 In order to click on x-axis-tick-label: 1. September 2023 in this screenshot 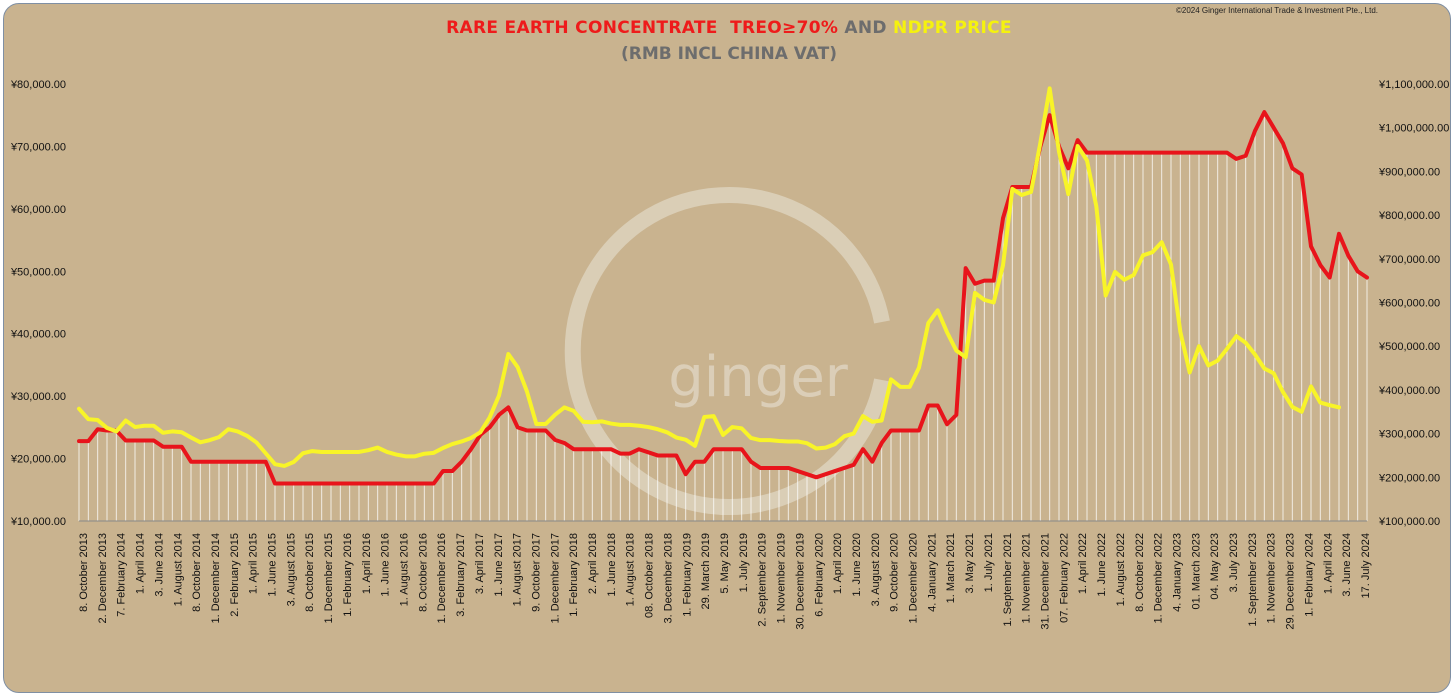, I will do `click(1253, 580)`.